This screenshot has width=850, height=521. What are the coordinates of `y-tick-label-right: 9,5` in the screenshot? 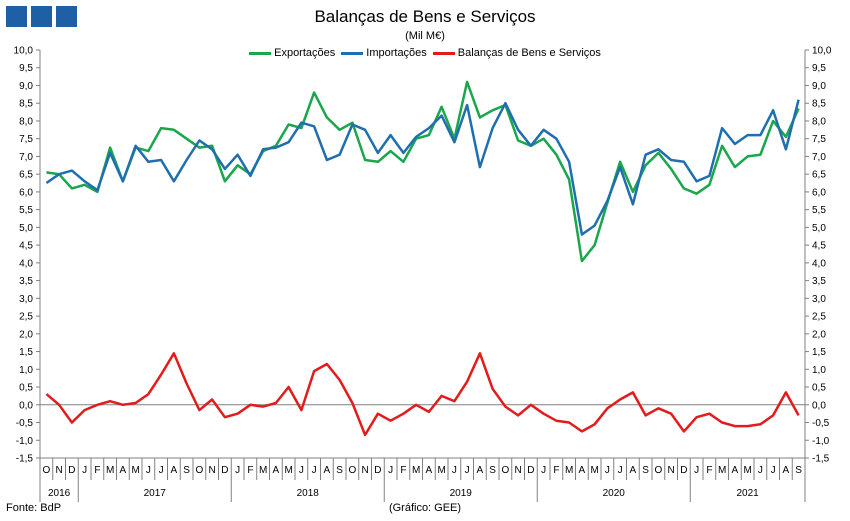 It's located at (819, 68).